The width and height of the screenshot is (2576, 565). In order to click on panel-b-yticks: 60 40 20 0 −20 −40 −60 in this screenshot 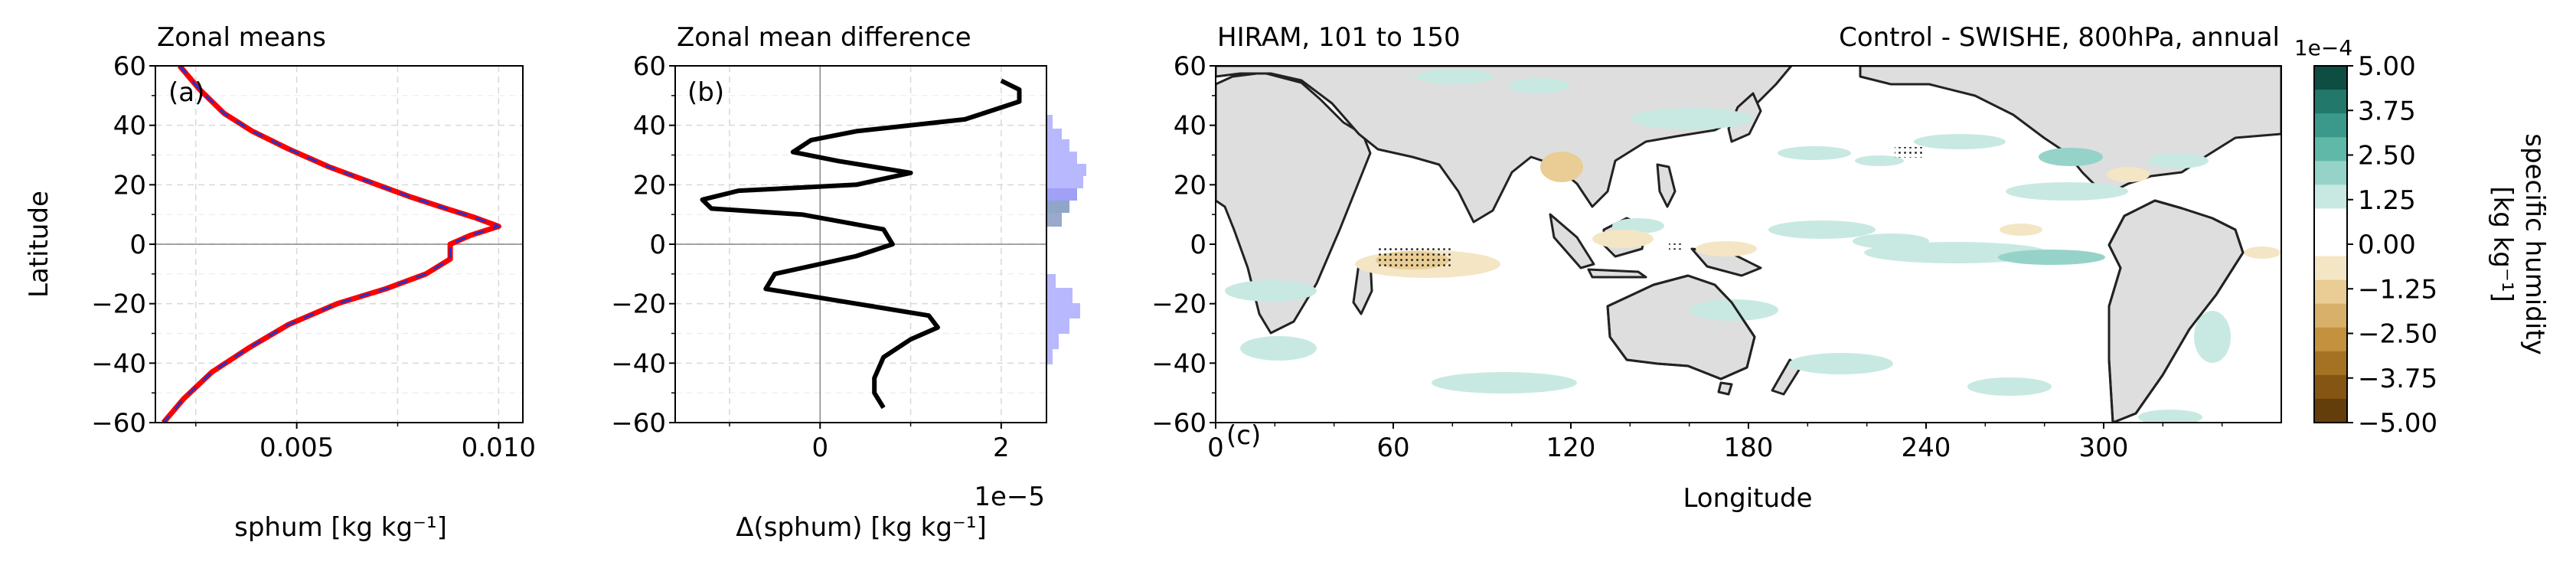, I will do `click(643, 245)`.